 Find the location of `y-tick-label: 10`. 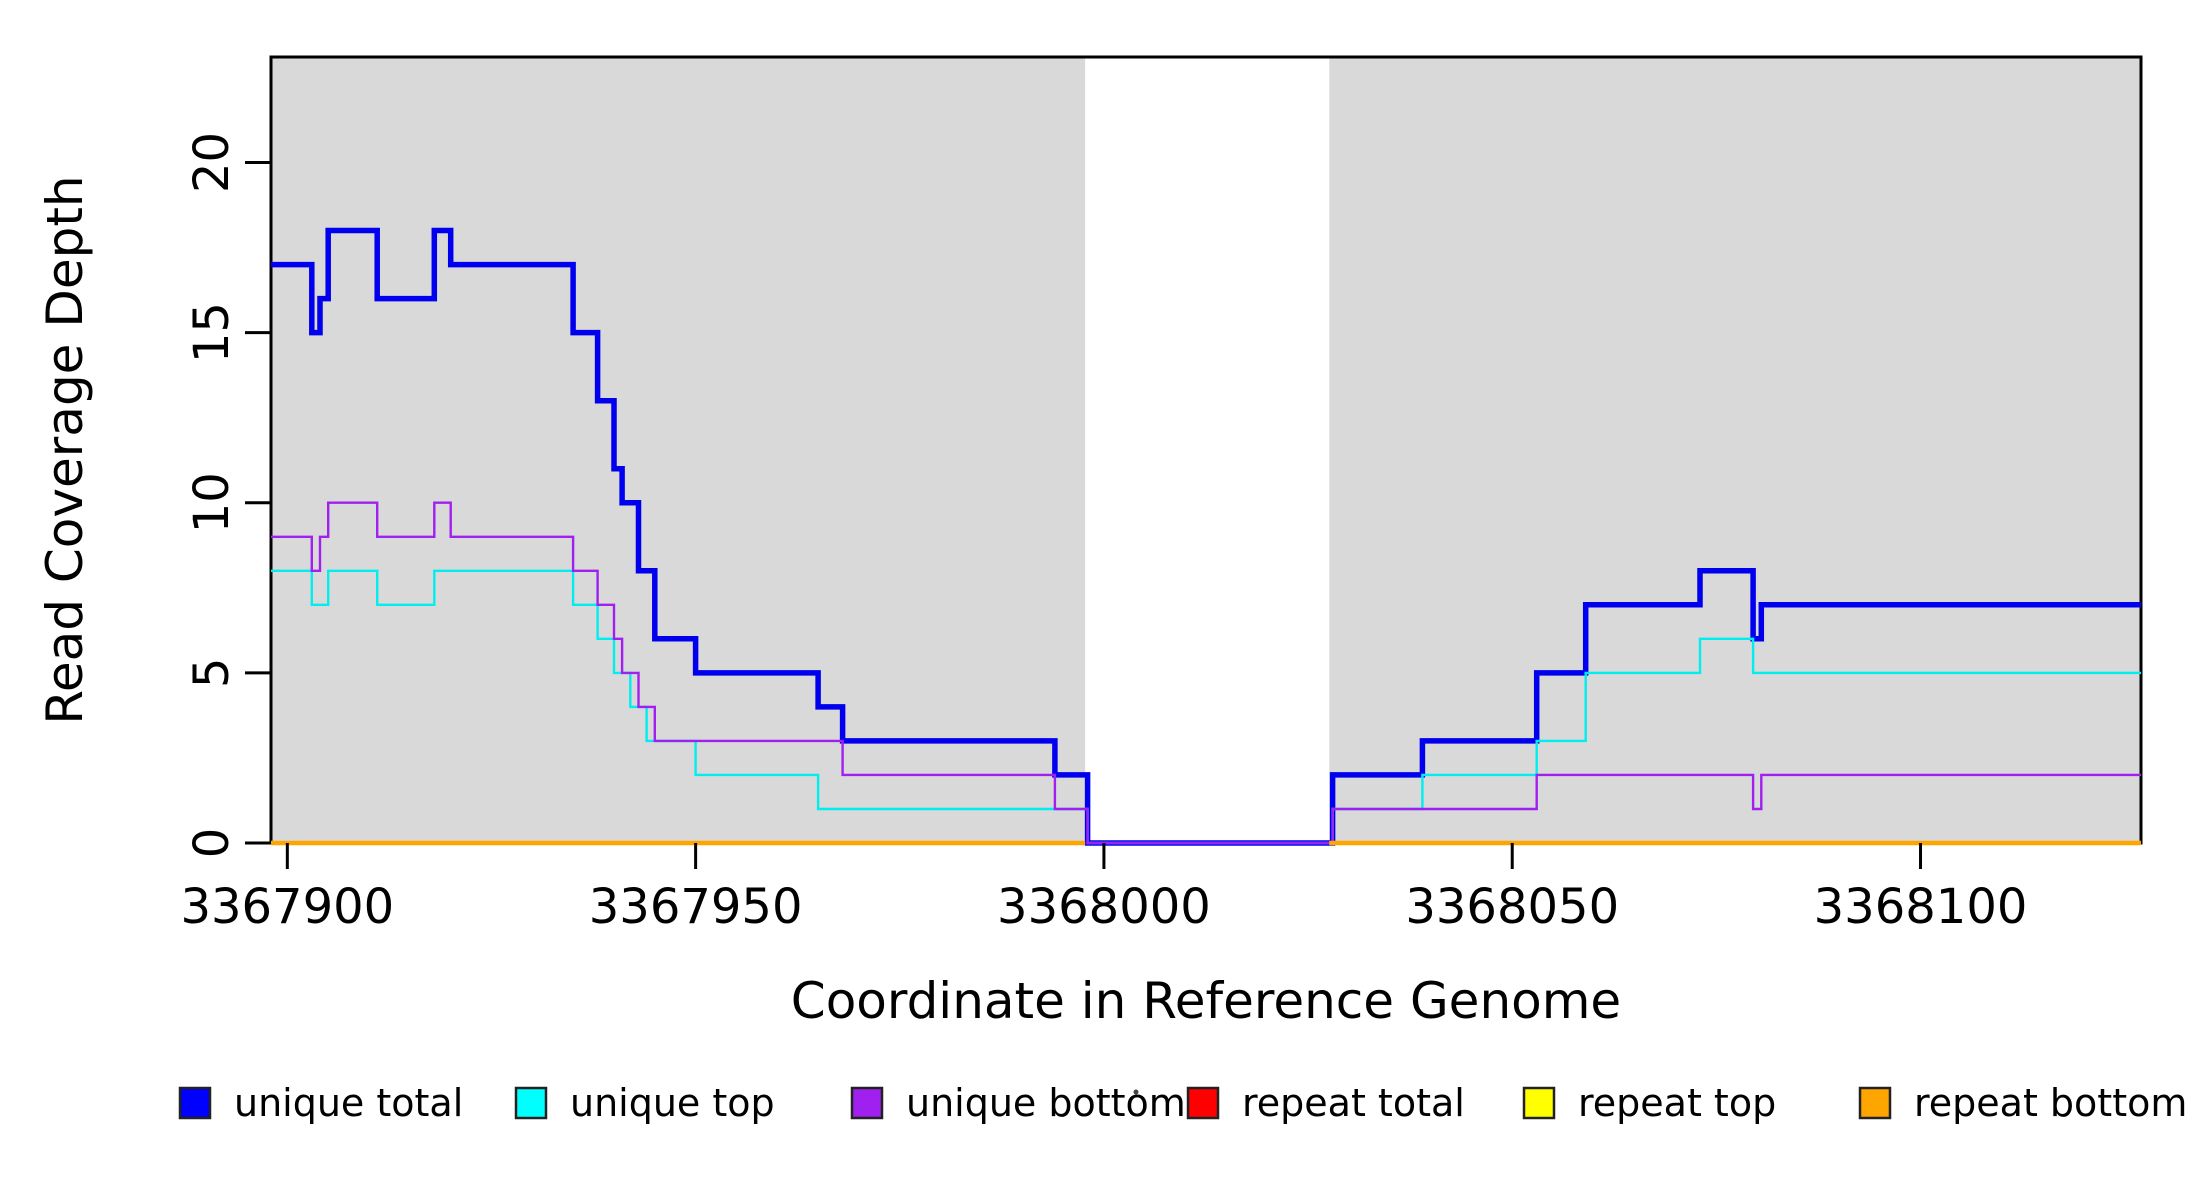

y-tick-label: 10 is located at coordinates (212, 502).